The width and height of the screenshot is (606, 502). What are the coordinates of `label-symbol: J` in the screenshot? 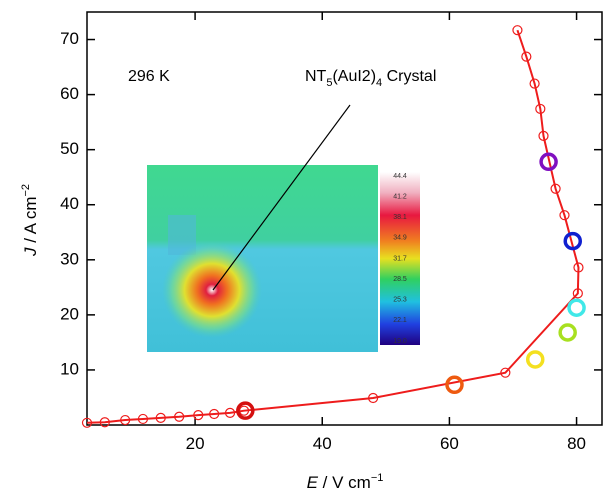 It's located at (30, 252).